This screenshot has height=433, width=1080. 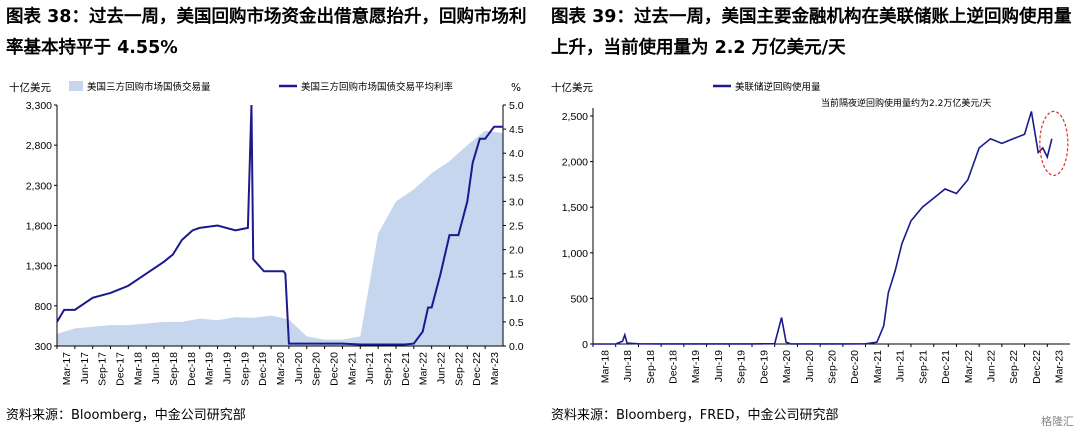 I want to click on left-y-tick-label: 2,300, so click(x=39, y=186).